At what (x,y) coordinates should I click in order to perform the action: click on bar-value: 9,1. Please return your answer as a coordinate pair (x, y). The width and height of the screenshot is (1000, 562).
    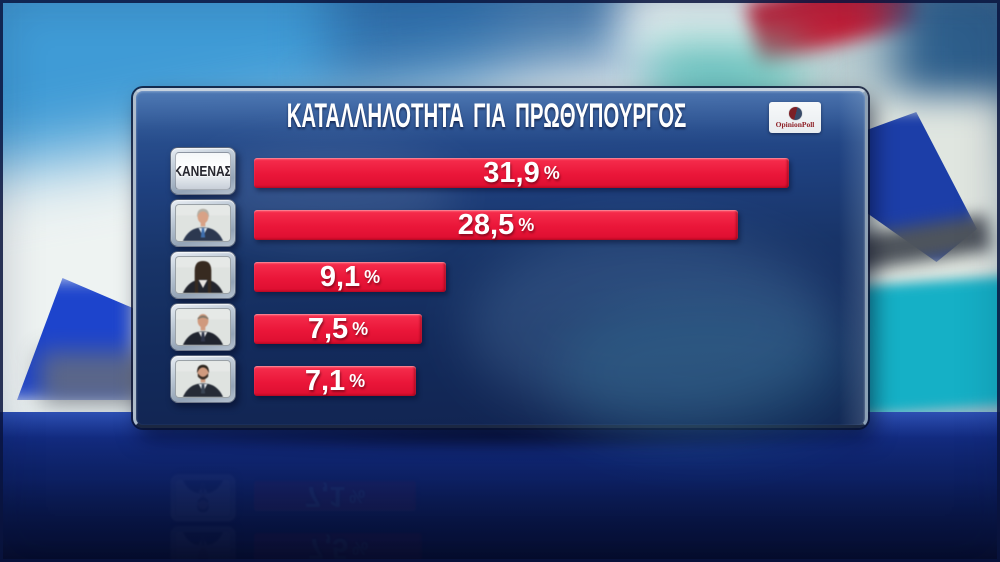
    Looking at the image, I should click on (340, 277).